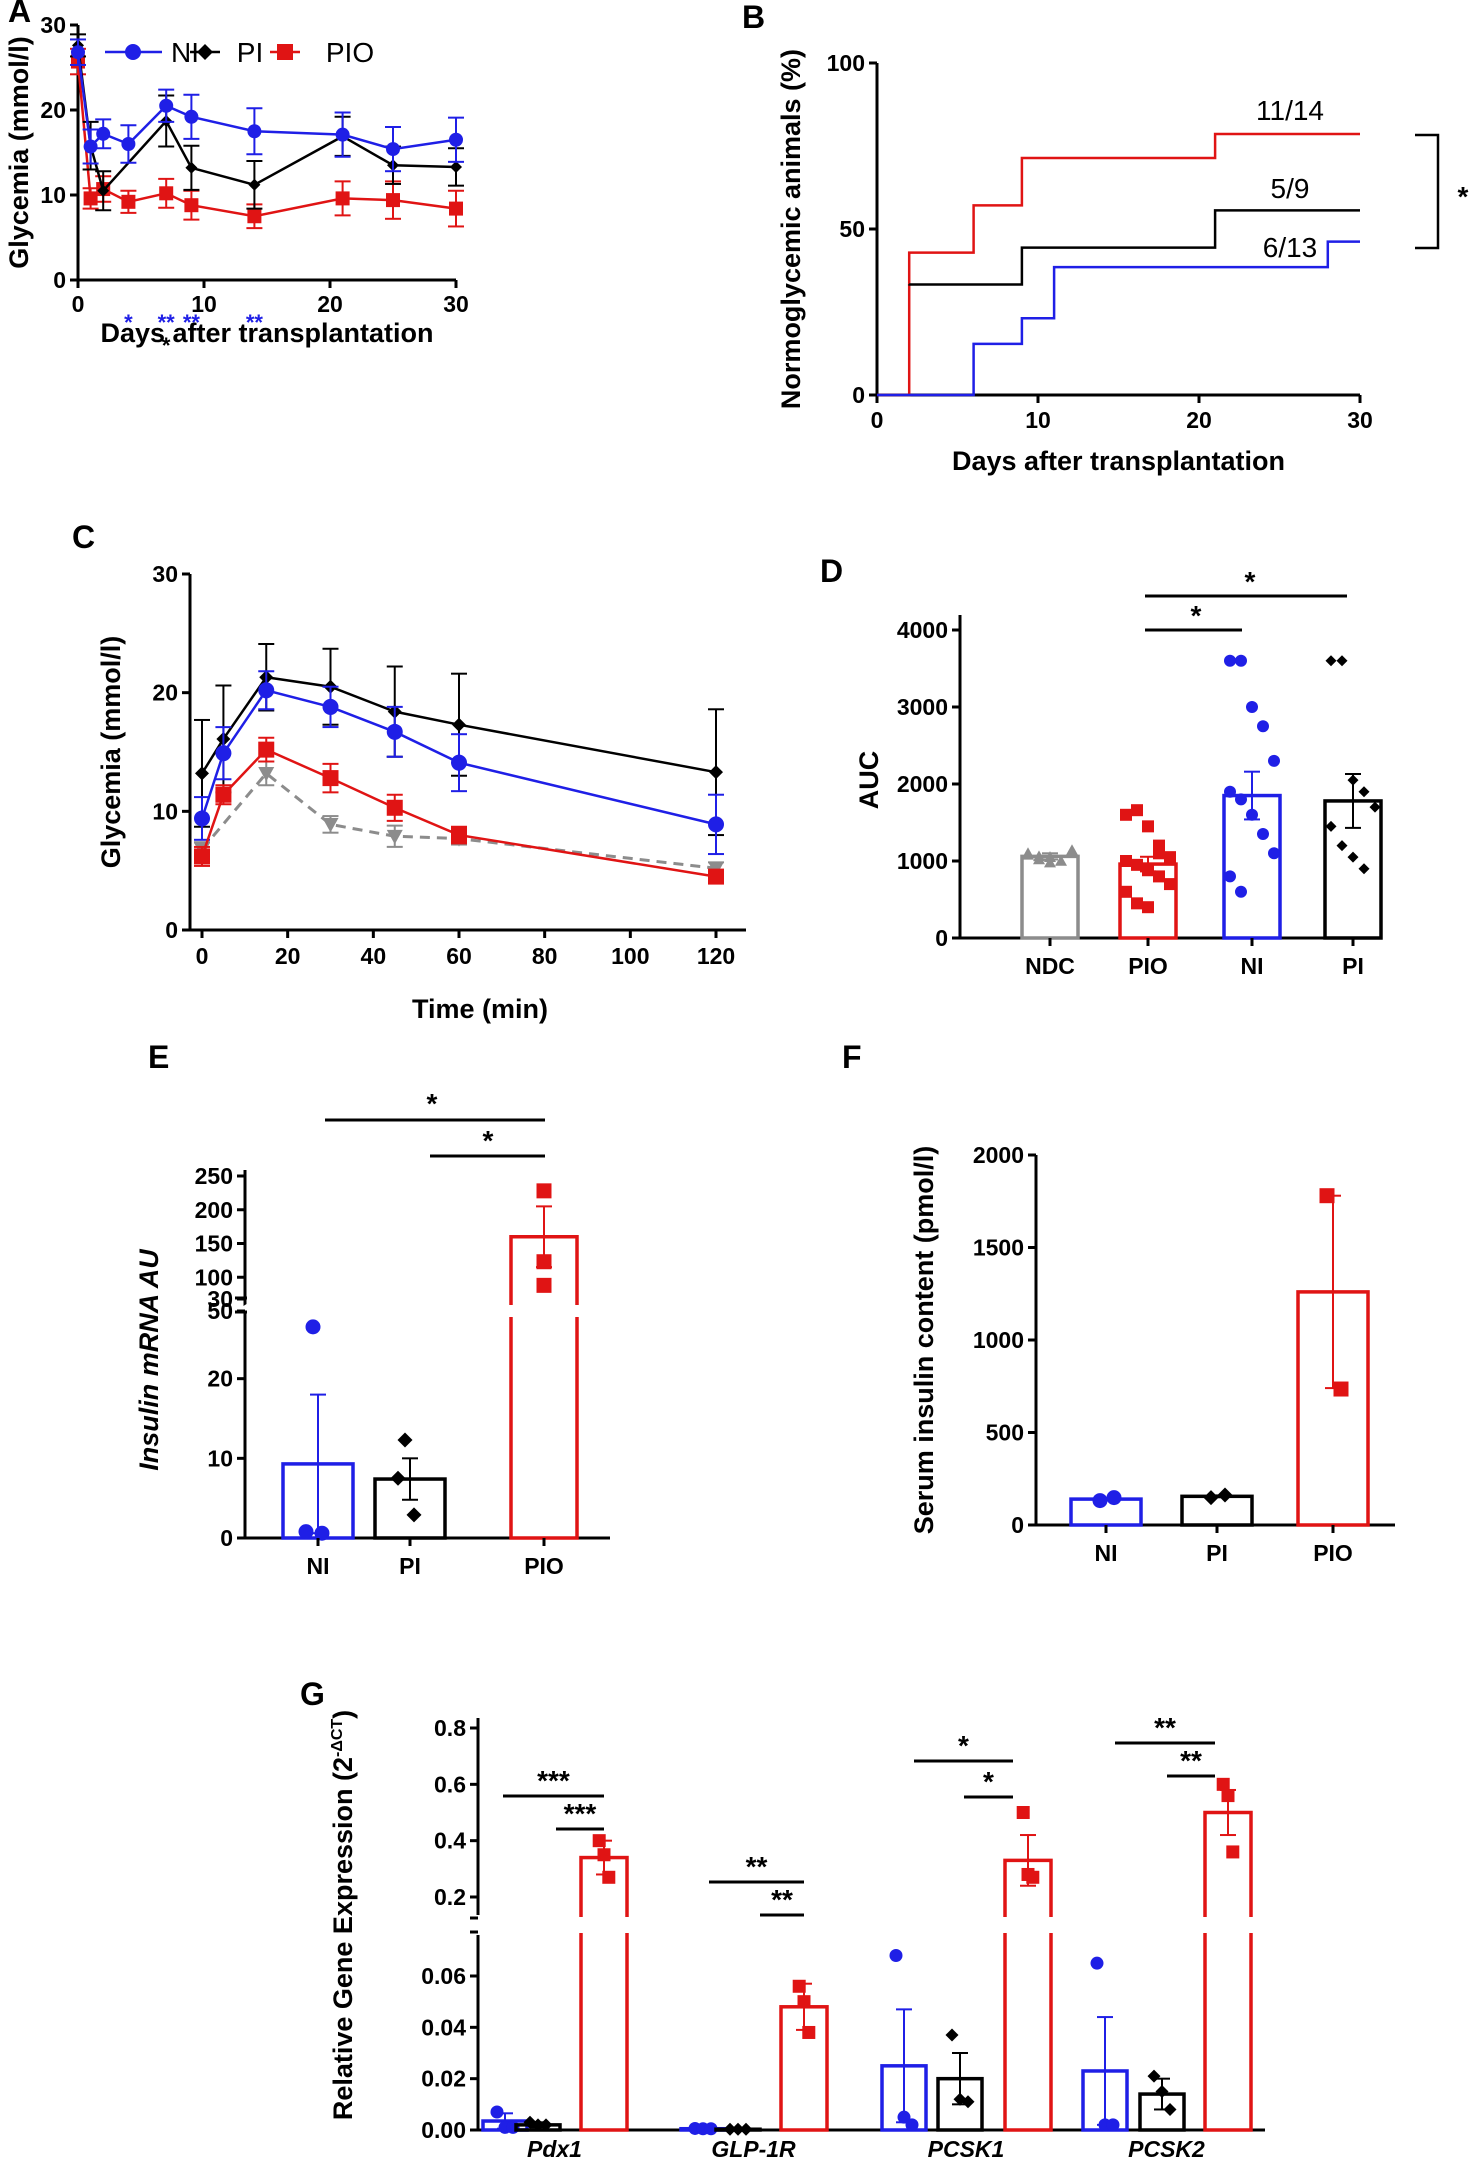  What do you see at coordinates (432, 1103) in the screenshot?
I see `panel-e-bracket-star: *` at bounding box center [432, 1103].